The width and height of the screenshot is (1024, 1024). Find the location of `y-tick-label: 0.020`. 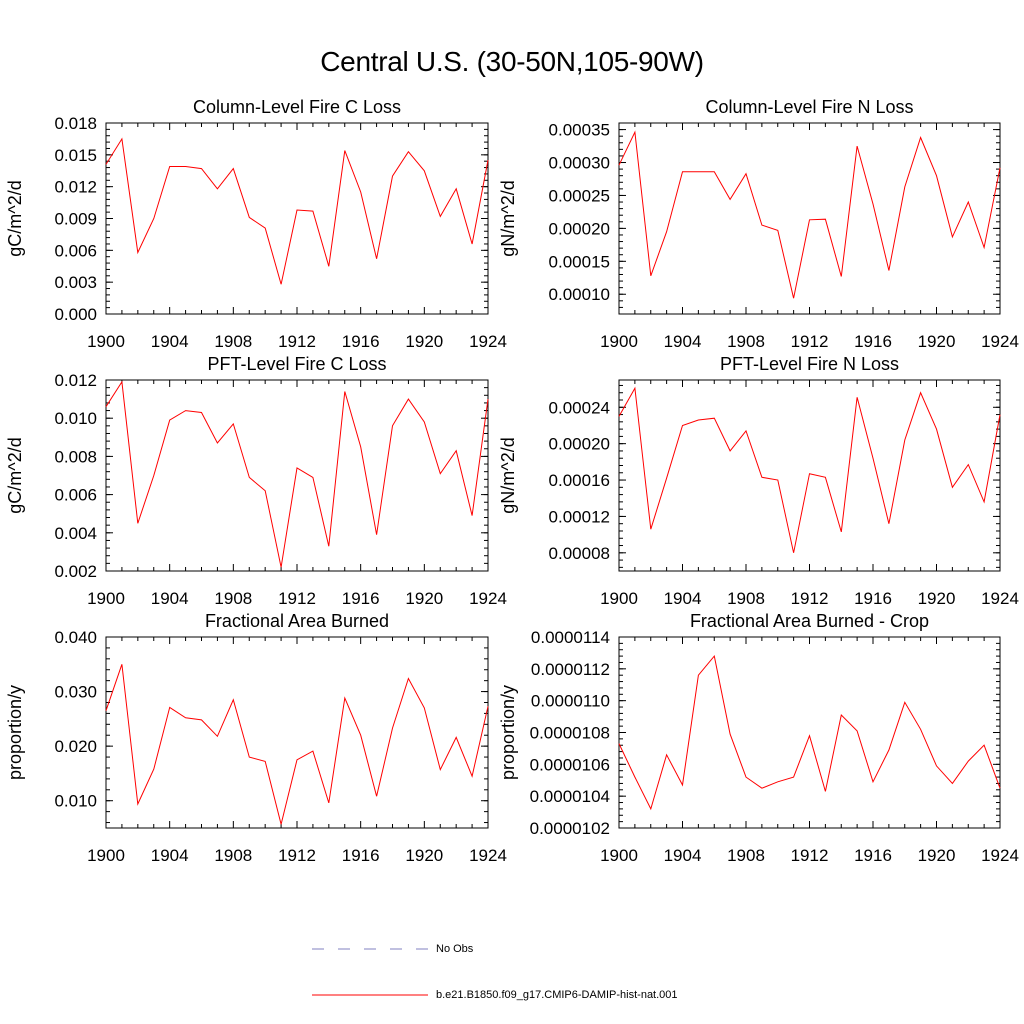

y-tick-label: 0.020 is located at coordinates (75, 746).